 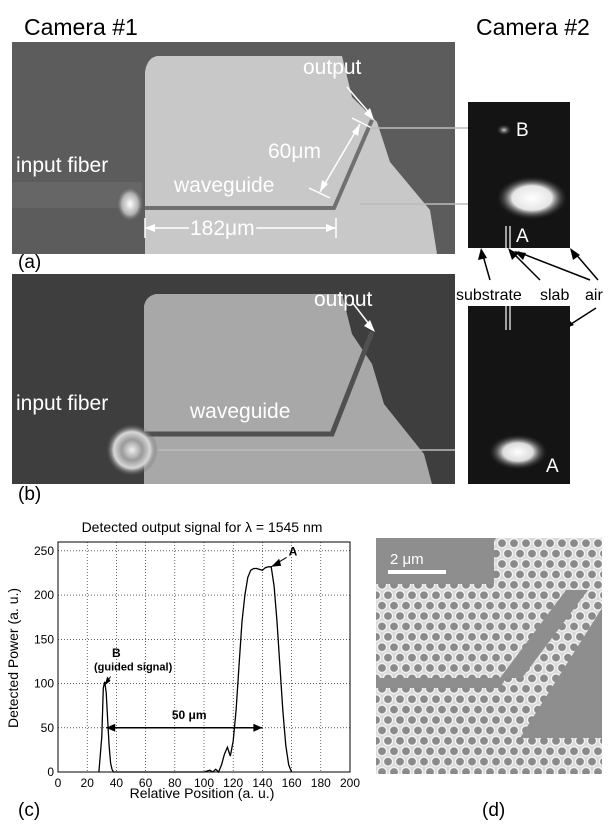 What do you see at coordinates (62, 403) in the screenshot?
I see `input-fiber-label-b: input fiber` at bounding box center [62, 403].